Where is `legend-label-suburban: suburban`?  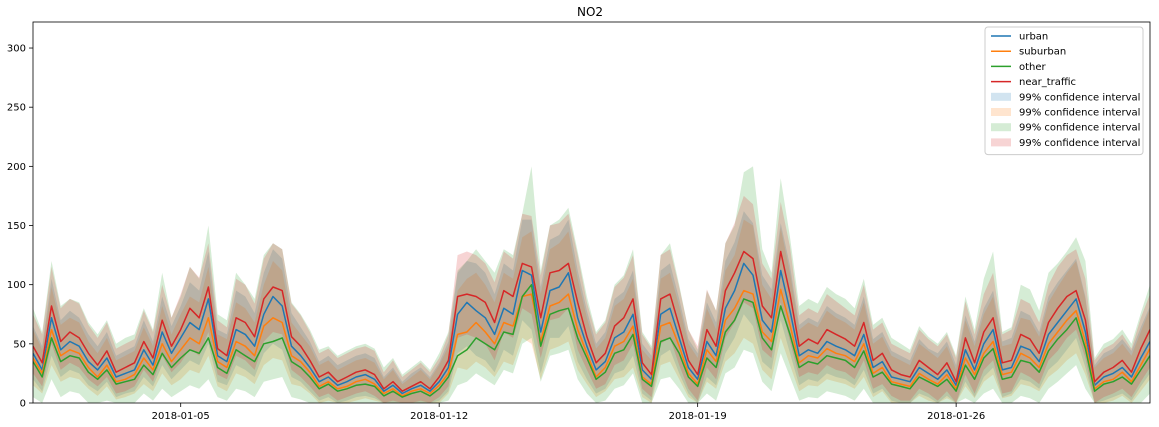 legend-label-suburban: suburban is located at coordinates (1042, 52).